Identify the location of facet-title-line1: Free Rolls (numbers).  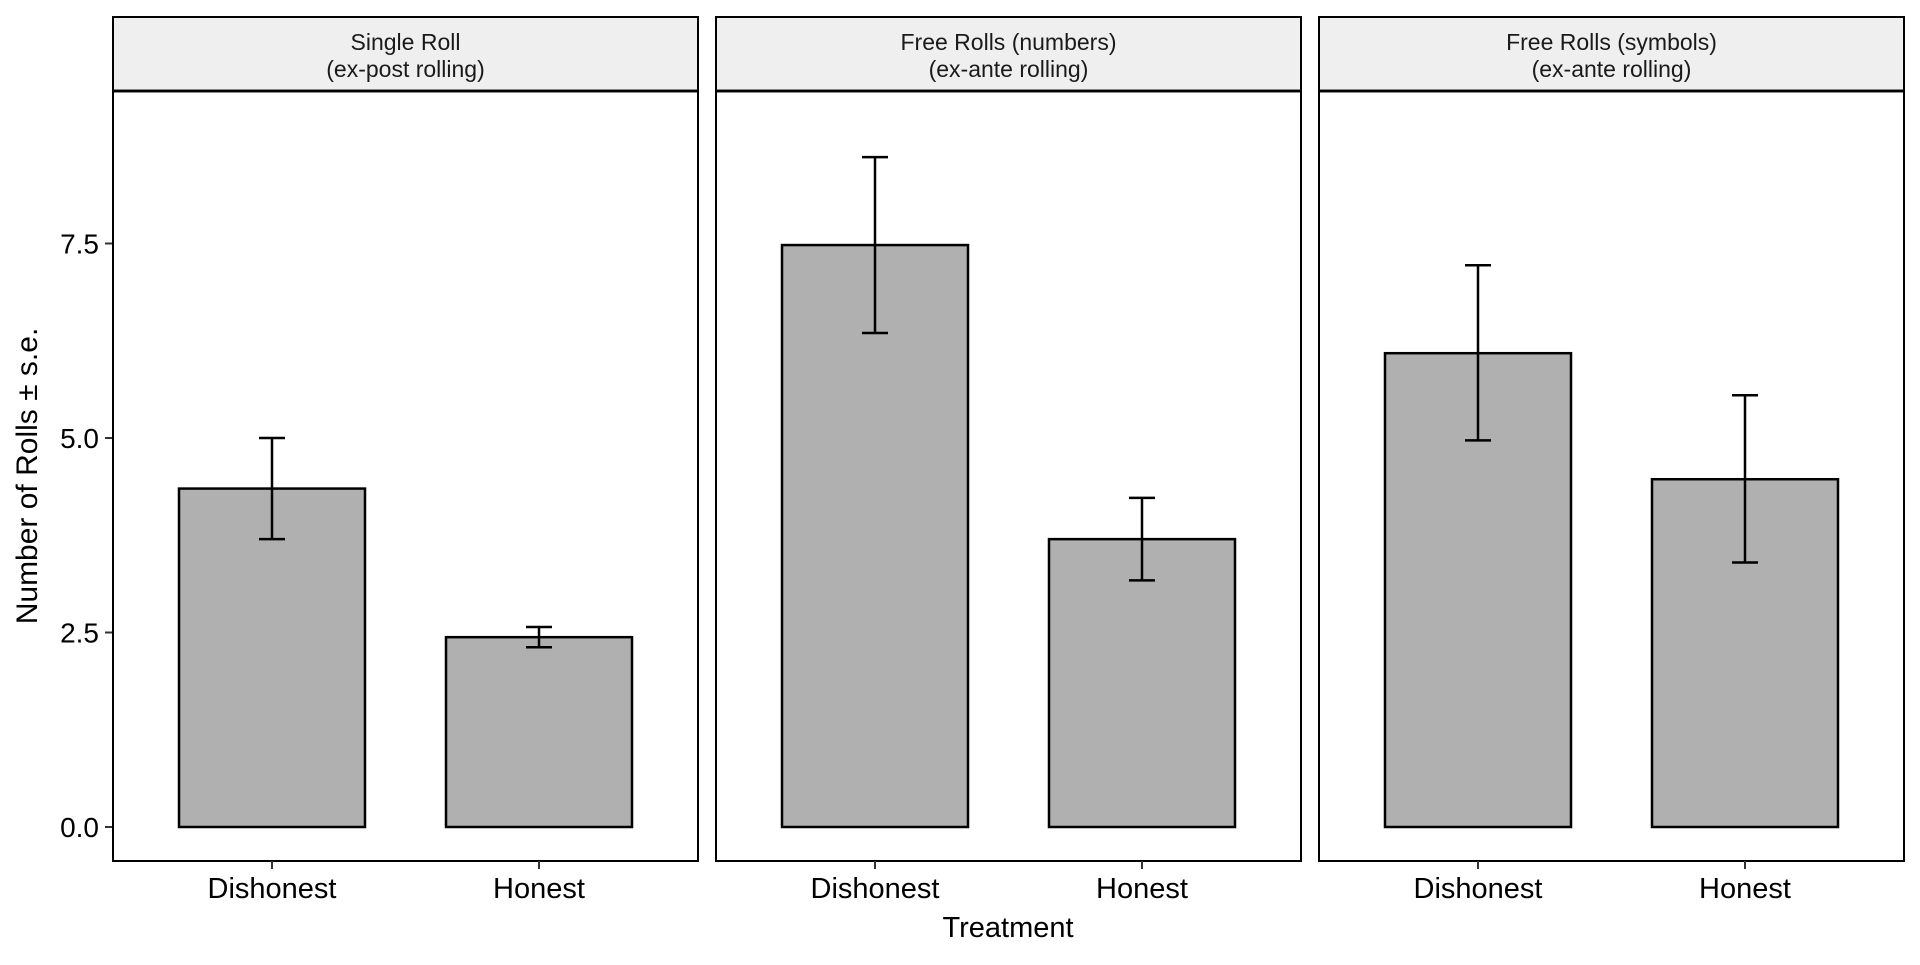
(1009, 42).